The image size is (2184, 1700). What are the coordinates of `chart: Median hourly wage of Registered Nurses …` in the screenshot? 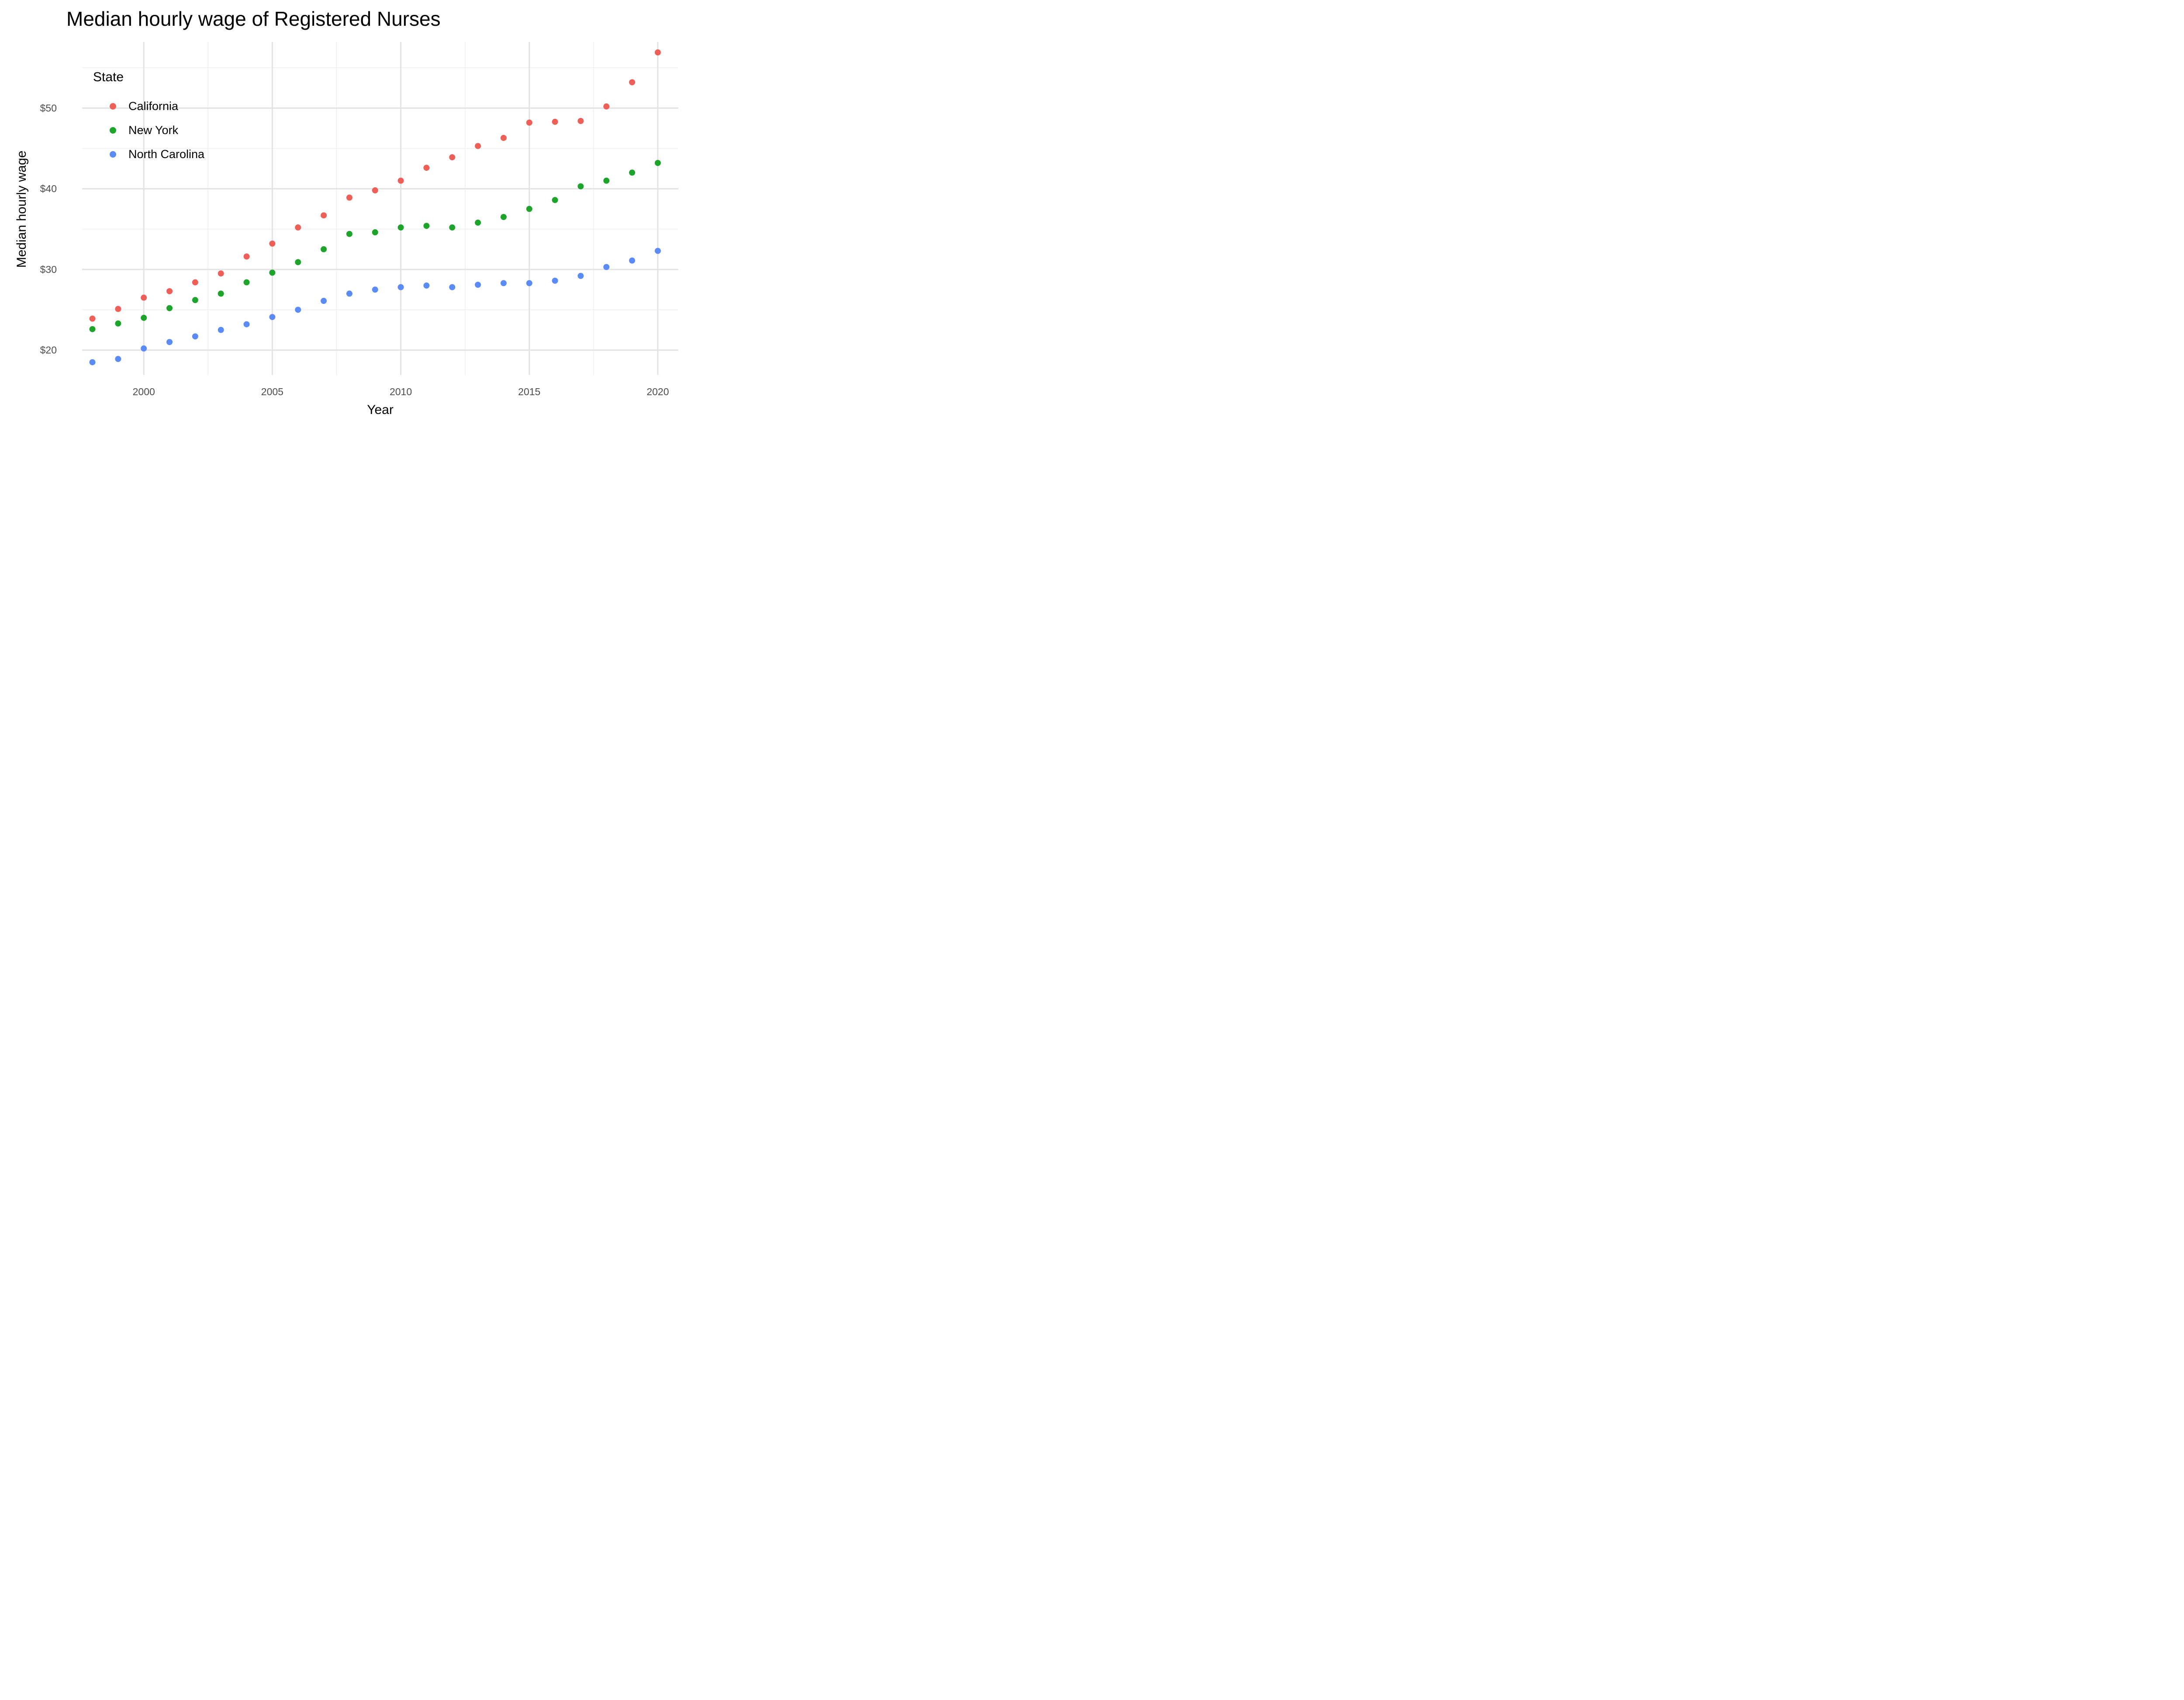 It's located at (344, 212).